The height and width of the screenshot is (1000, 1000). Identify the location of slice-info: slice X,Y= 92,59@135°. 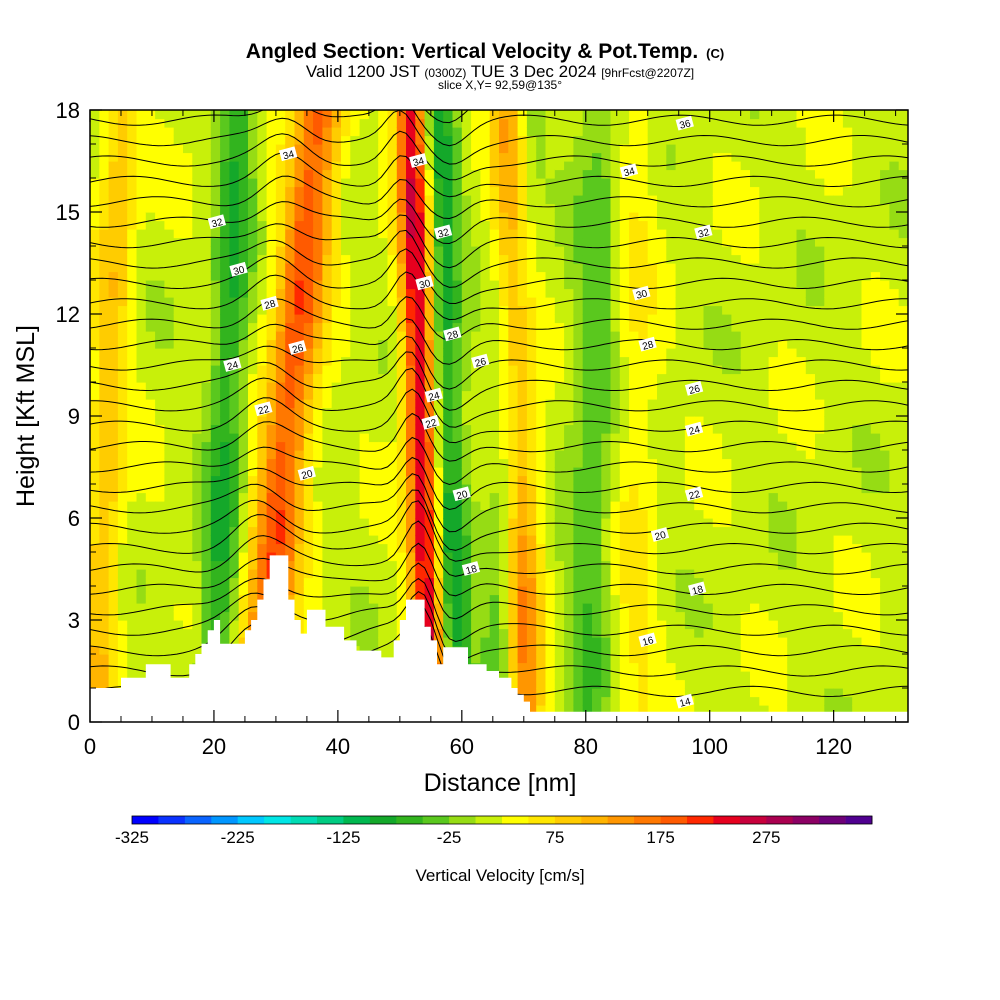
(500, 85).